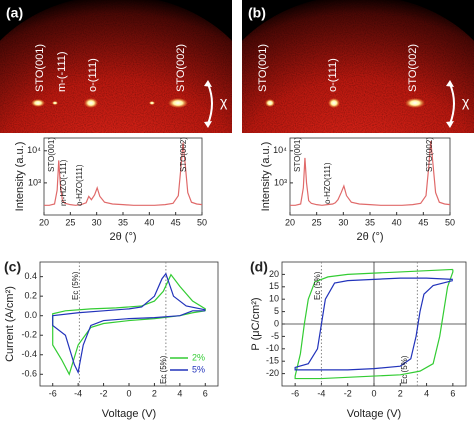 The height and width of the screenshot is (427, 474). What do you see at coordinates (198, 369) in the screenshot?
I see `legend-label: 5%` at bounding box center [198, 369].